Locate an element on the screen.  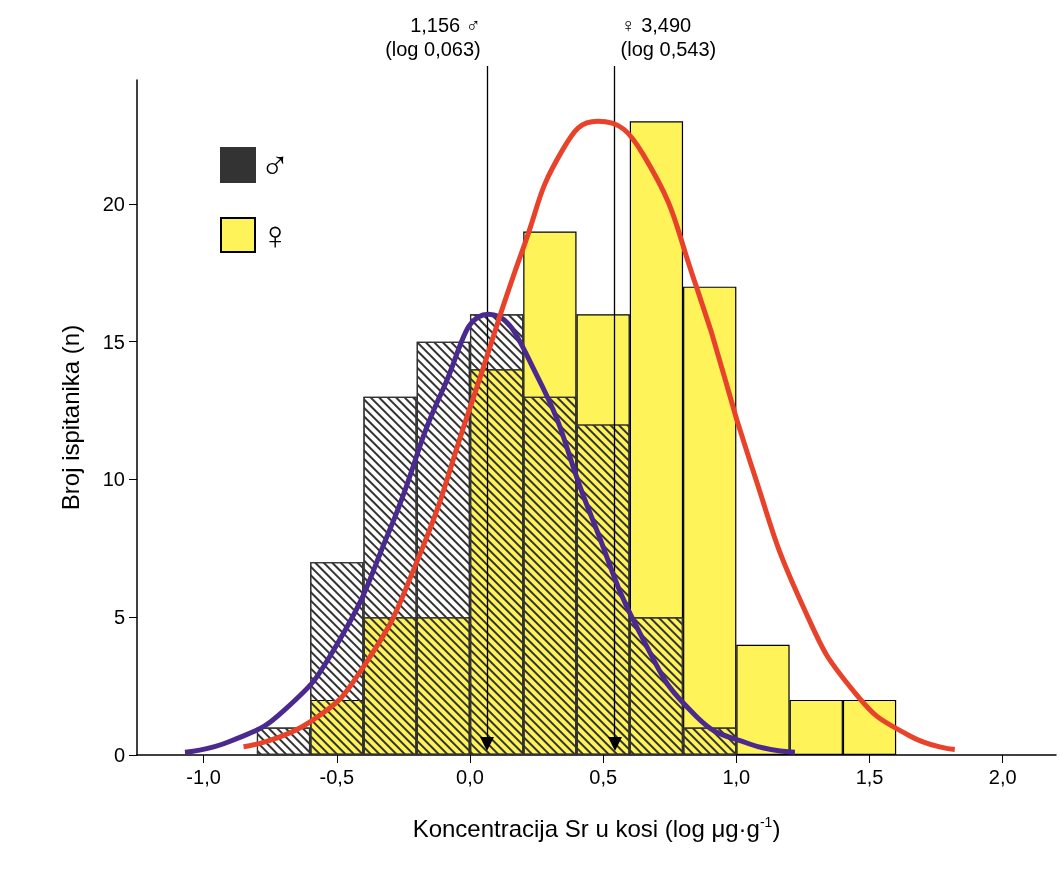
y-tick-label: 10 is located at coordinates (113, 479).